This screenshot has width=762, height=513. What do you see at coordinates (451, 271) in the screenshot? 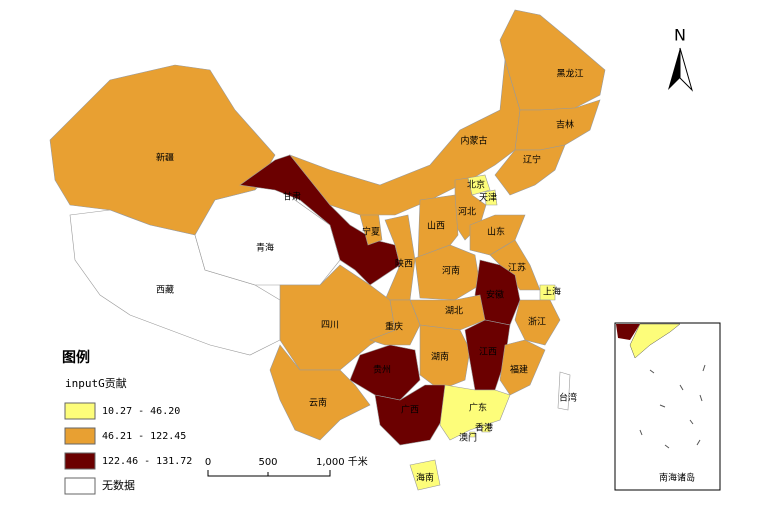
I see `region-label: 河南` at bounding box center [451, 271].